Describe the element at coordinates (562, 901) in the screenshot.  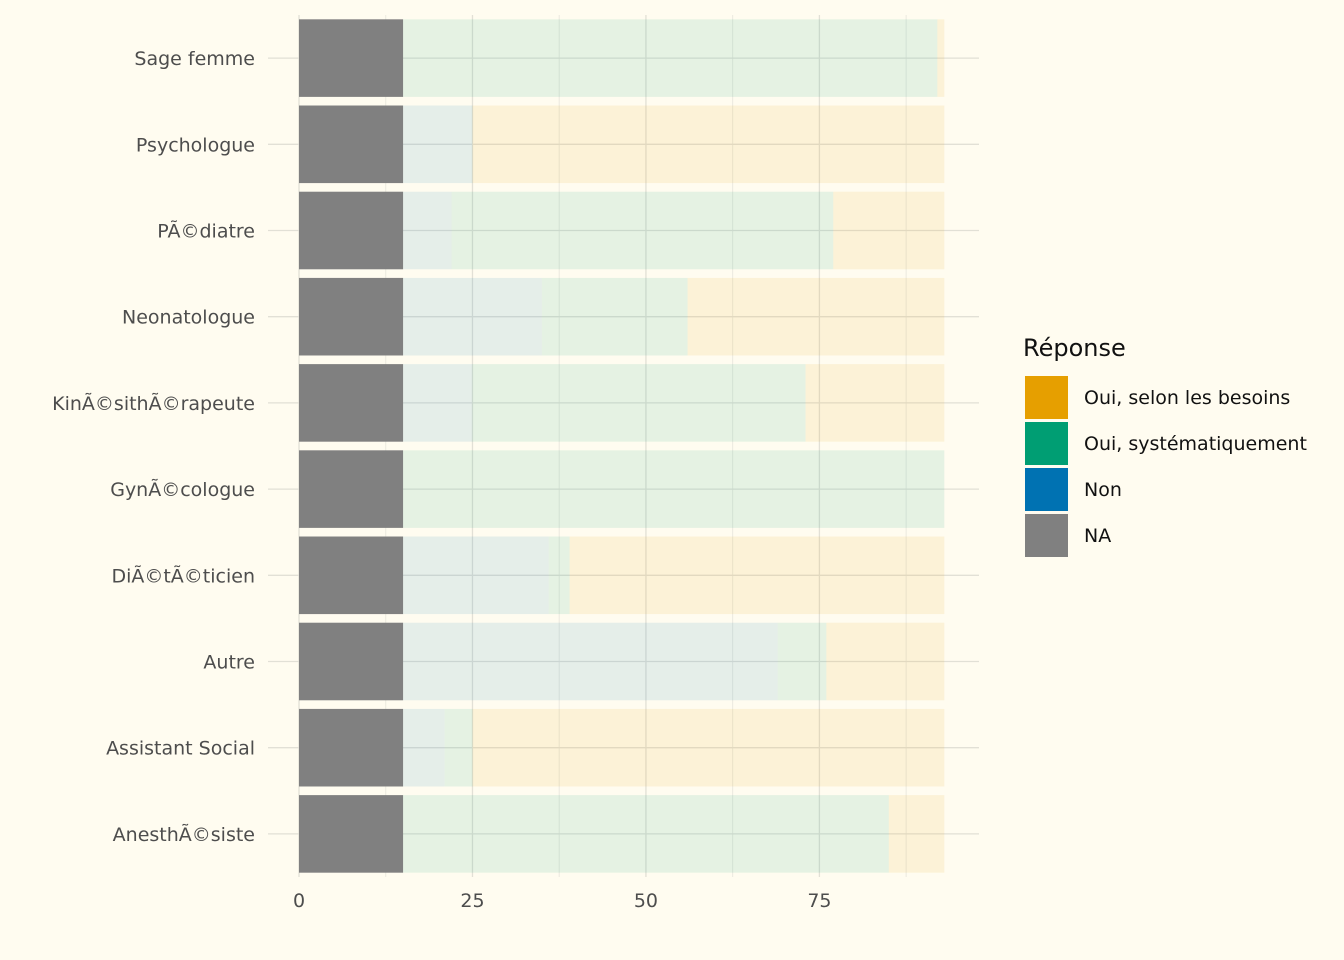
I see `x-axis-labels: 0 25 50 75` at that location.